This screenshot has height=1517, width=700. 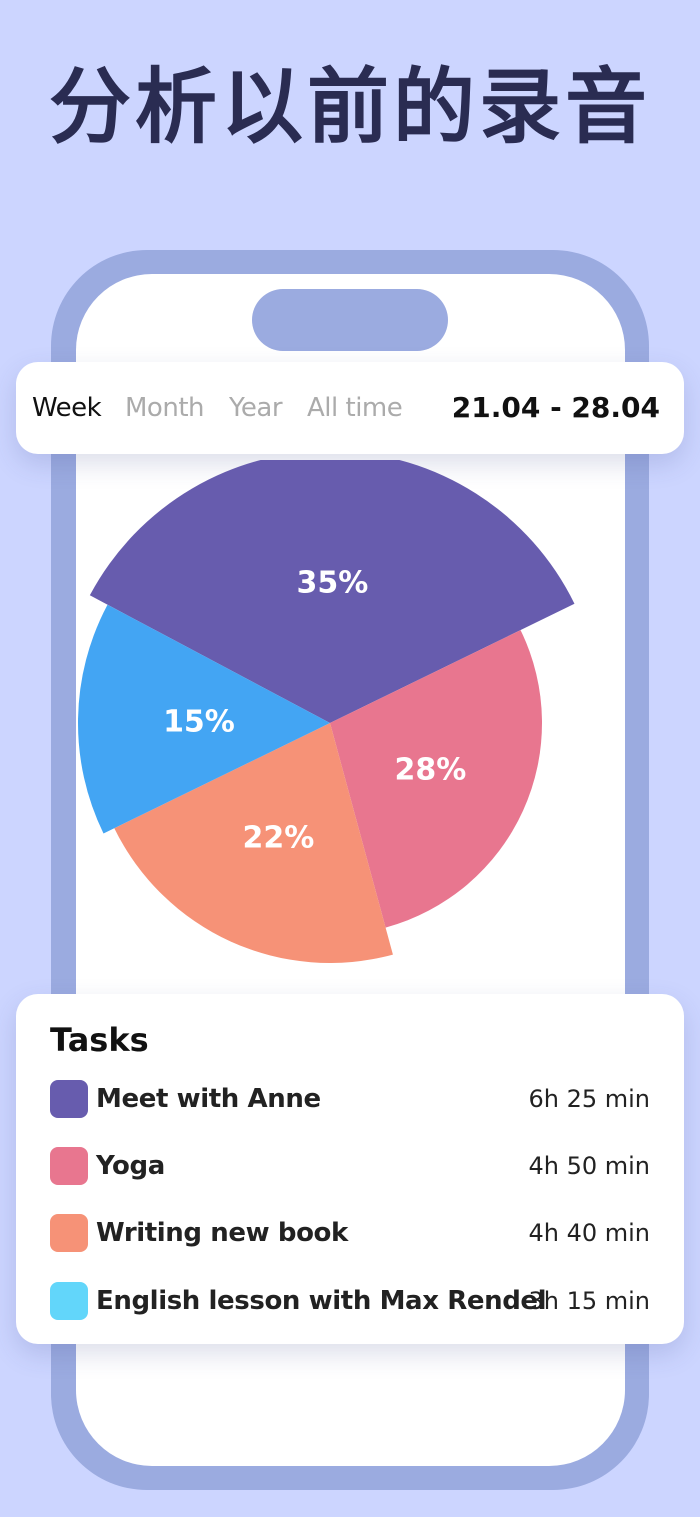 What do you see at coordinates (333, 583) in the screenshot?
I see `pie-label-slice-35: 35%` at bounding box center [333, 583].